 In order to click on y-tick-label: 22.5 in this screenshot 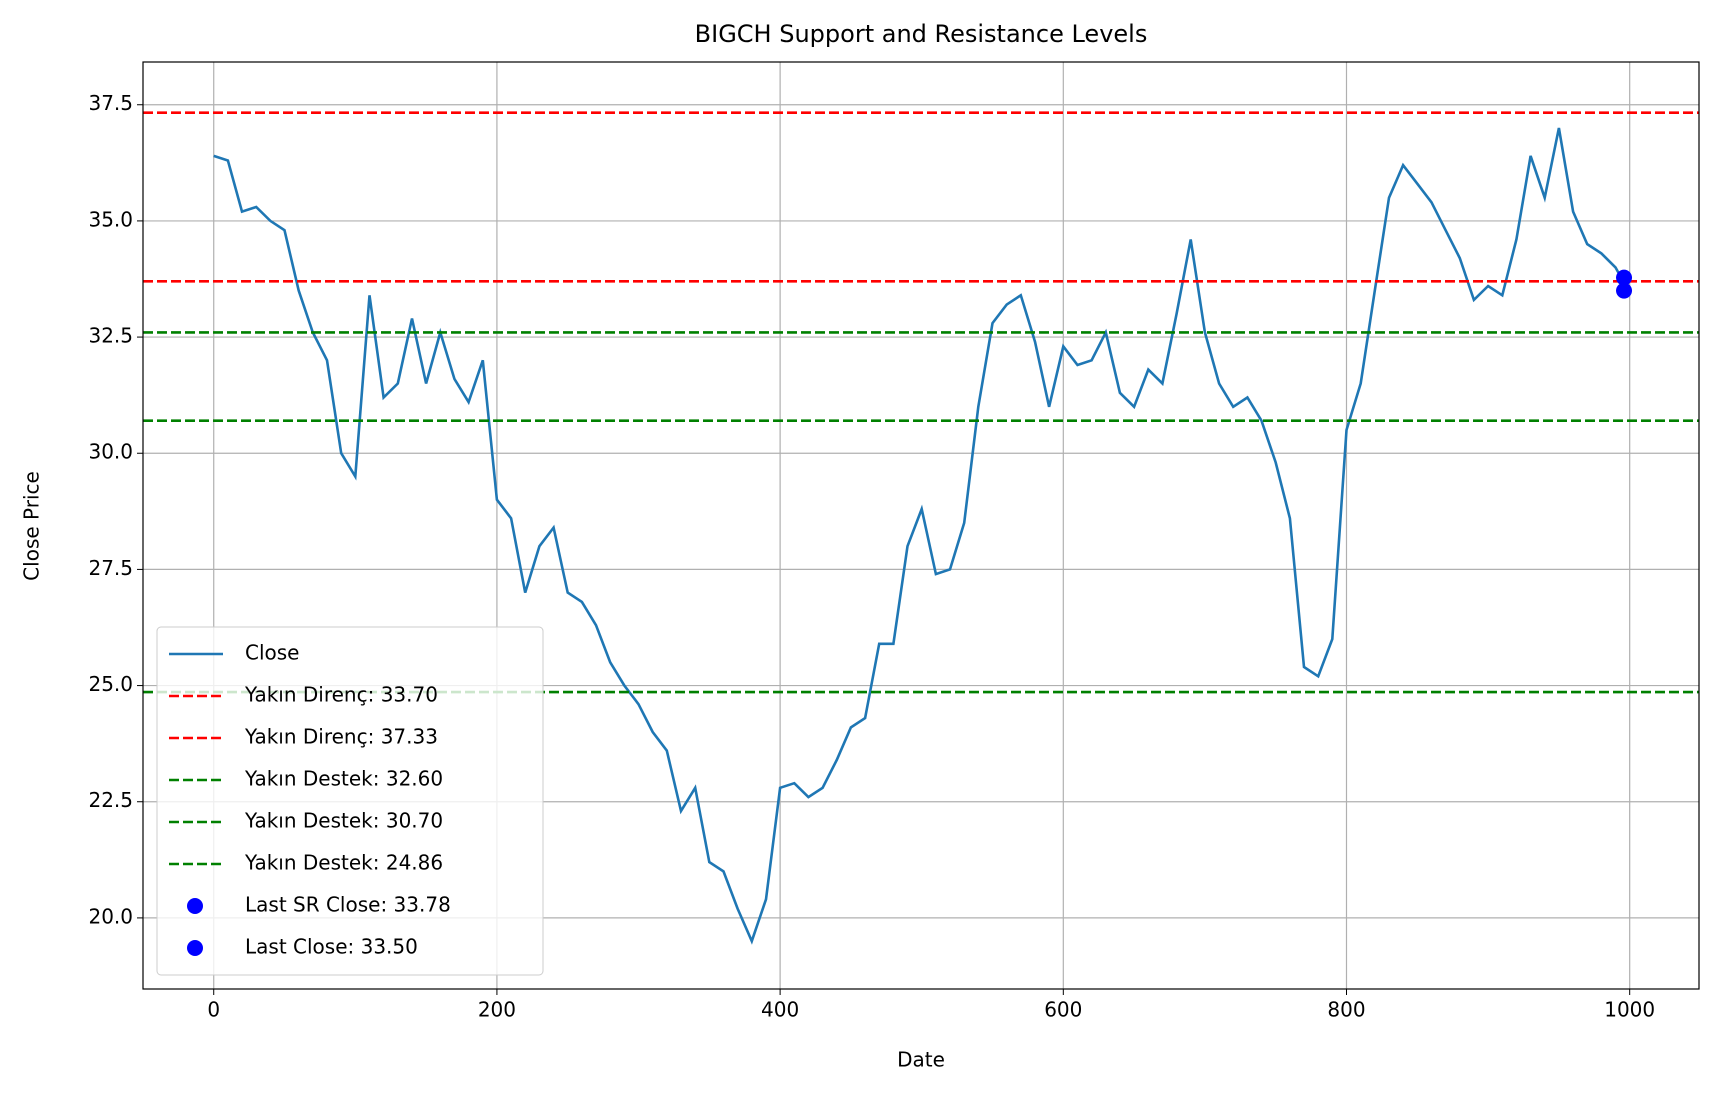, I will do `click(110, 800)`.